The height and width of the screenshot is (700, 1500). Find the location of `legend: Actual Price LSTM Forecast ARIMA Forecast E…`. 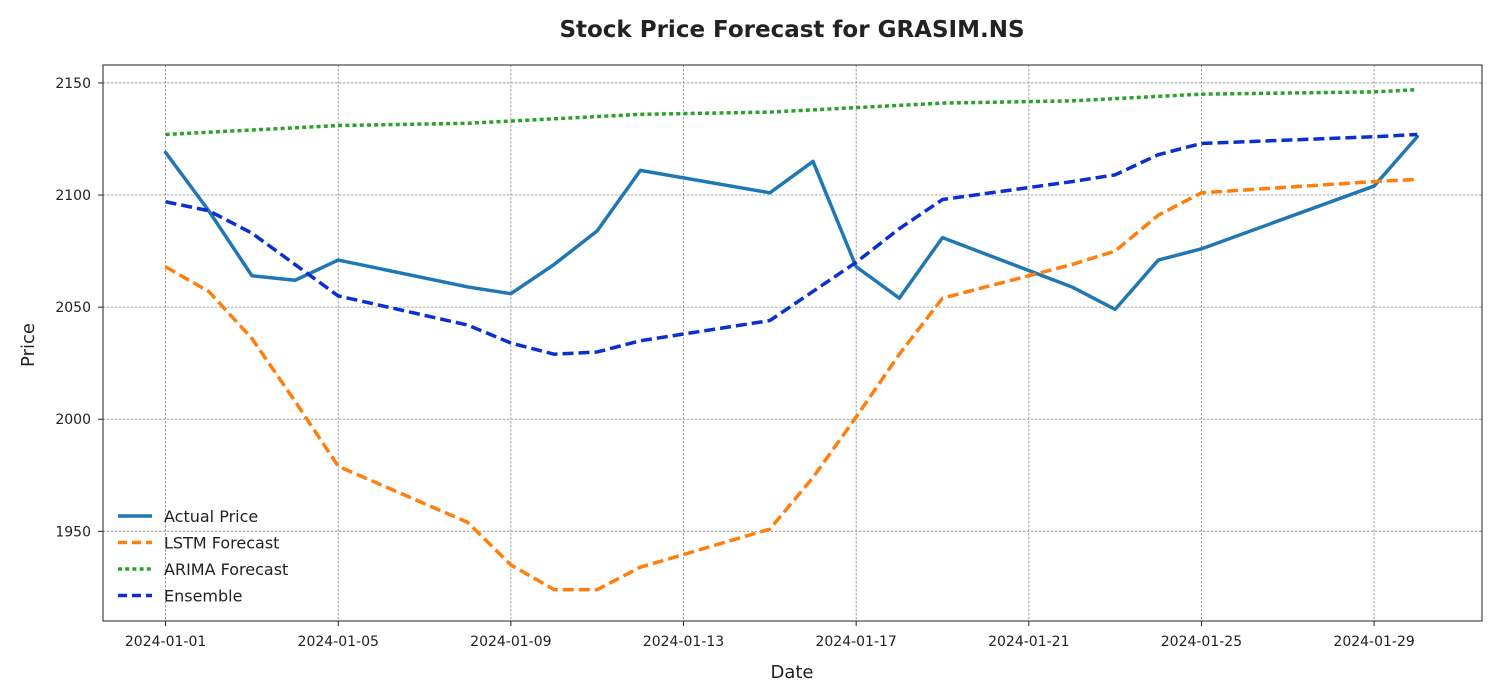

legend: Actual Price LSTM Forecast ARIMA Forecast E… is located at coordinates (203, 556).